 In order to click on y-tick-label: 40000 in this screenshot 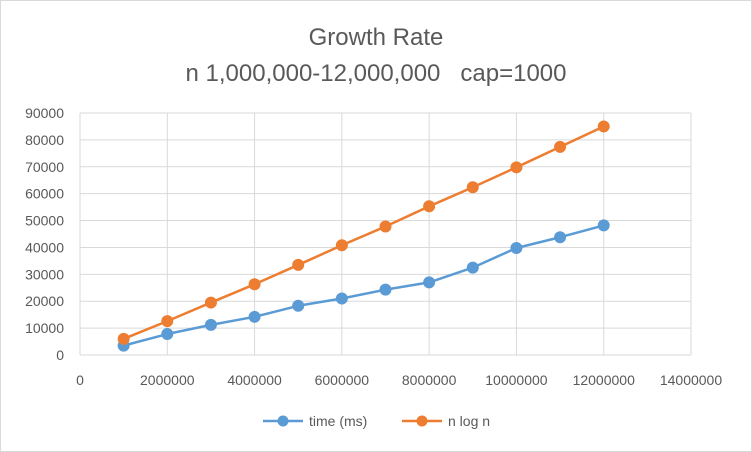, I will do `click(44, 247)`.